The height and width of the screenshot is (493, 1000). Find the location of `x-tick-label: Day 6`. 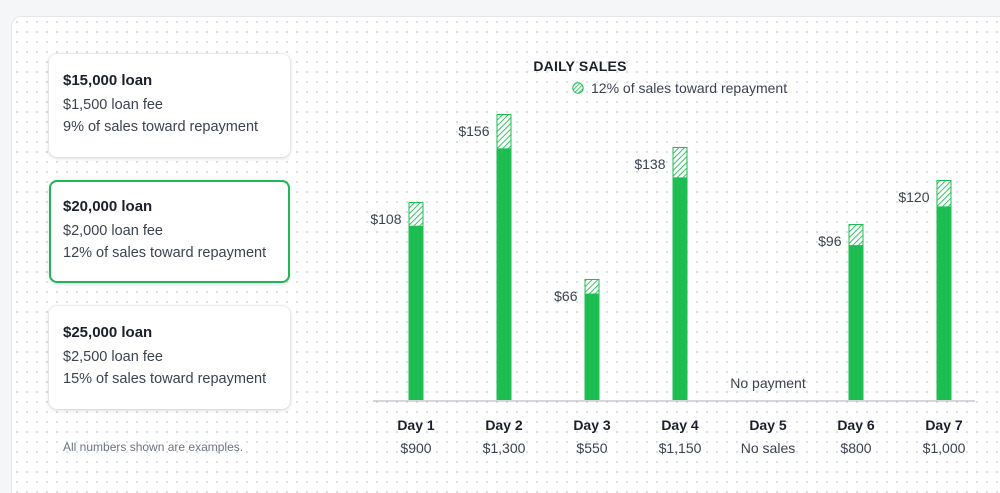

x-tick-label: Day 6 is located at coordinates (856, 425).